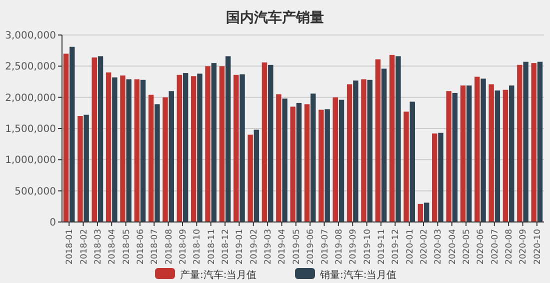  What do you see at coordinates (495, 247) in the screenshot?
I see `x-tick-label: 2020-07` at bounding box center [495, 247].